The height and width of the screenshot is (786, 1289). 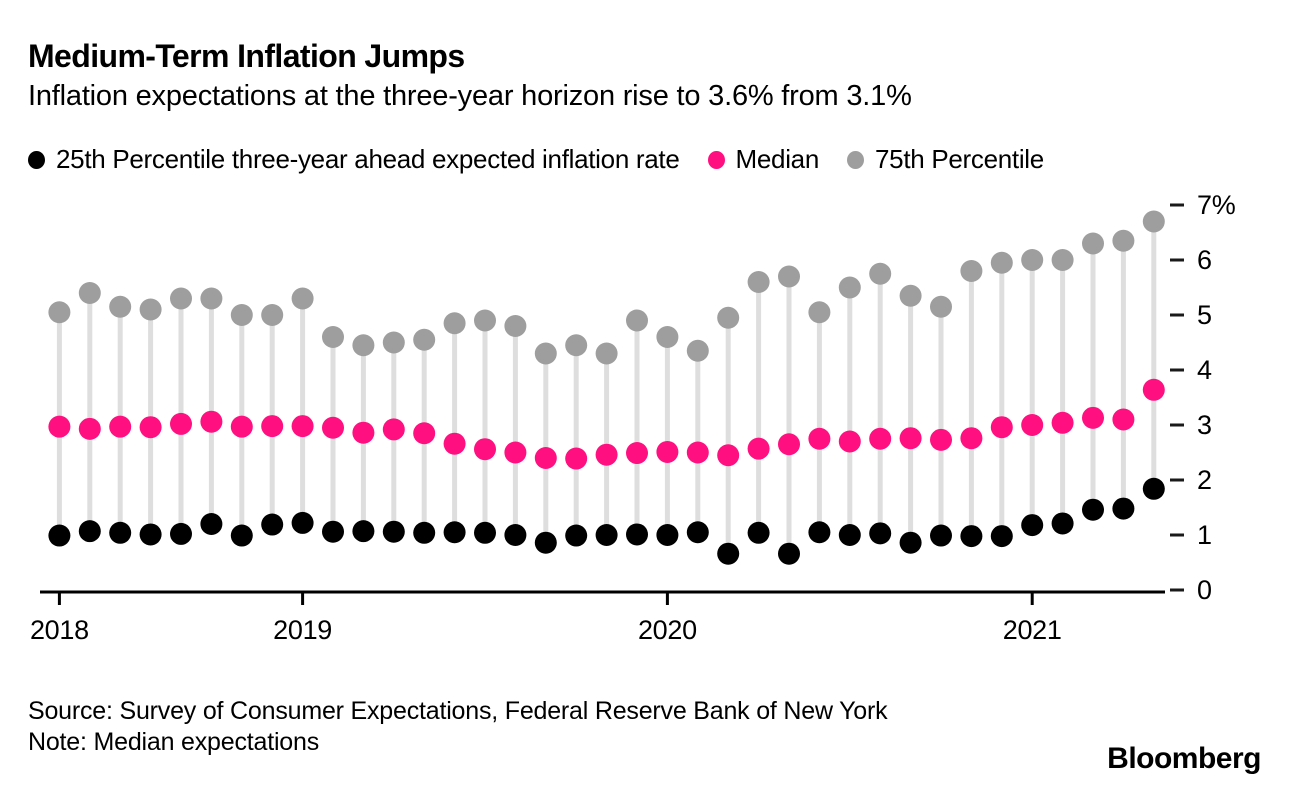 I want to click on y-tick-label: 5, so click(x=1204, y=315).